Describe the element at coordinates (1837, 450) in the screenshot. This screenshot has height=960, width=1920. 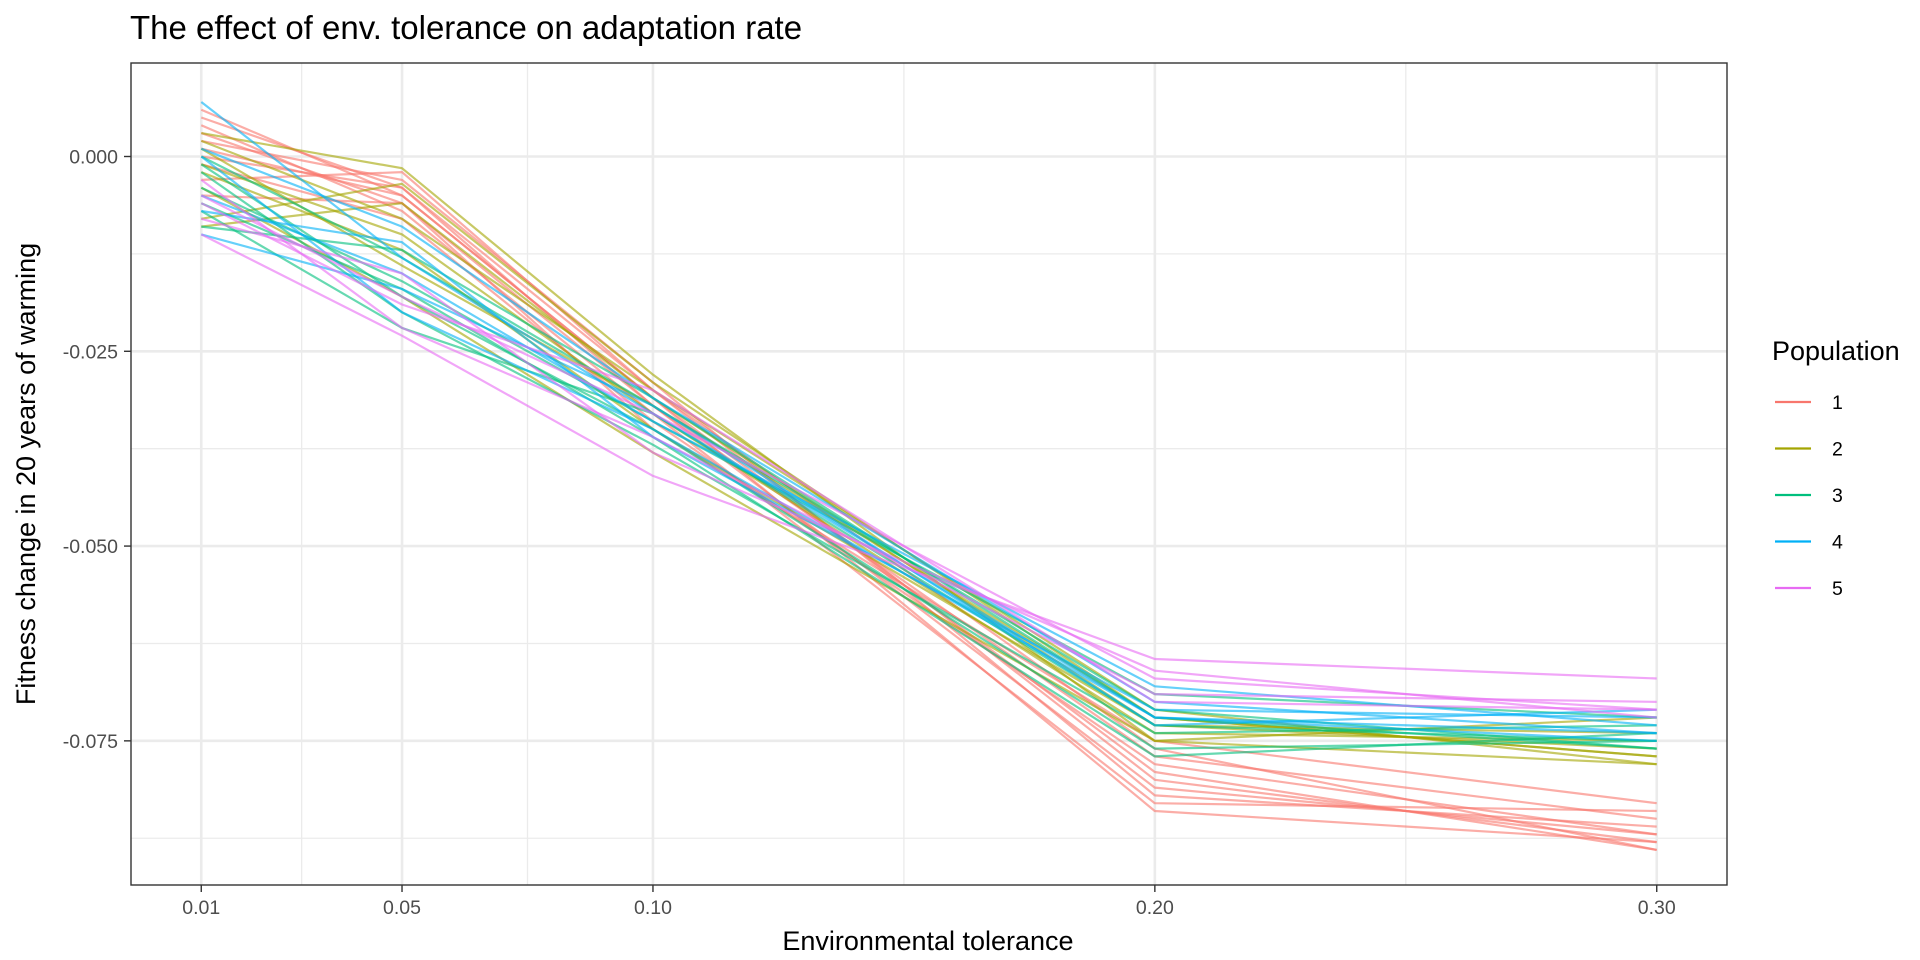
I see `legend-label-population-2: 2` at that location.